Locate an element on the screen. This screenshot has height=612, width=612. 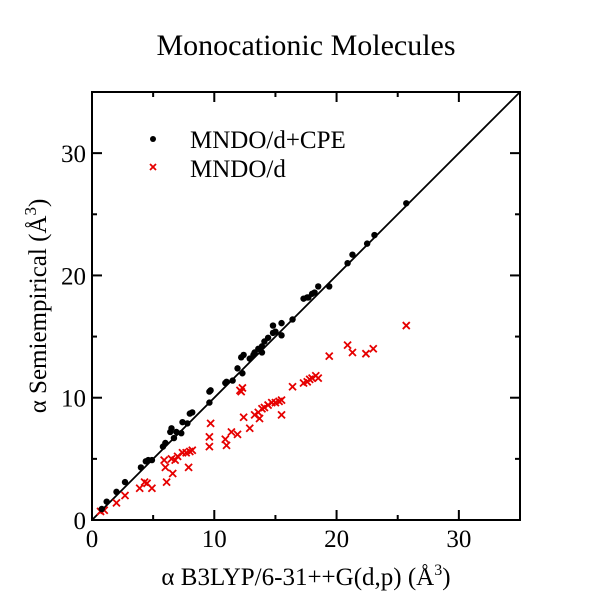
y-tick-label: 20 is located at coordinates (73, 276).